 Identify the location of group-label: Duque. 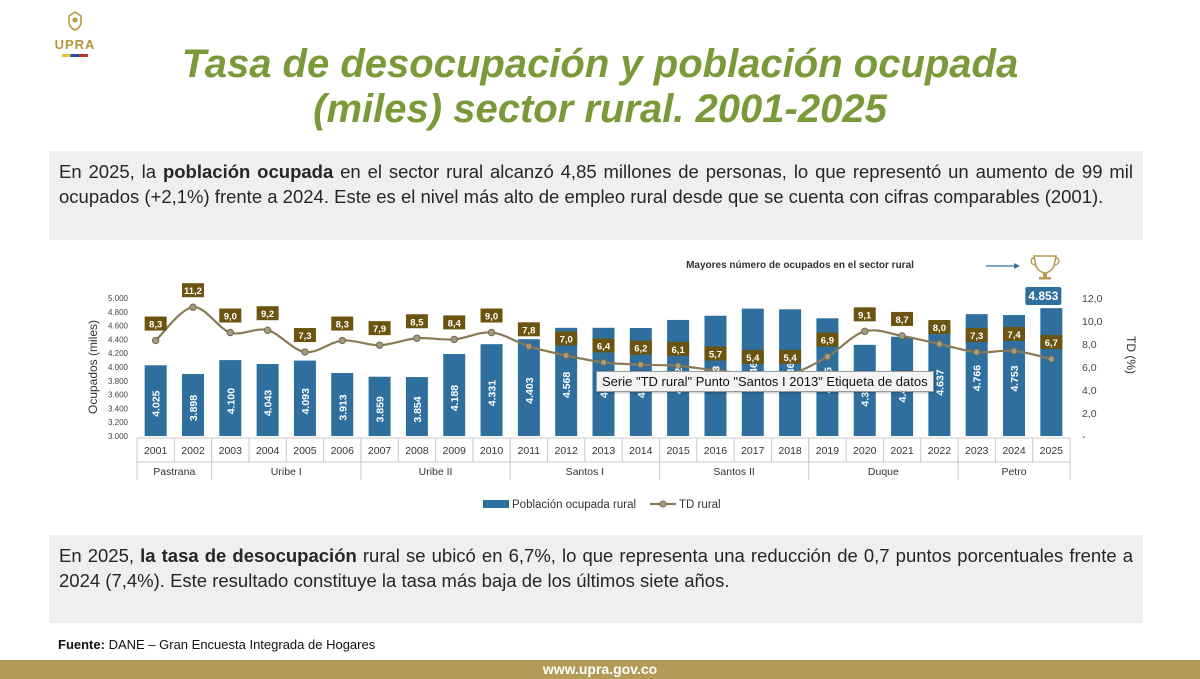
(883, 472).